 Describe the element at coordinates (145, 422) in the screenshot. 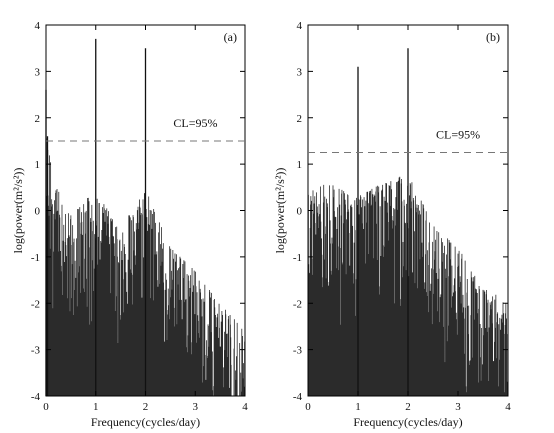

I see `x-axis-label-a: Frequency(cycles/day)` at that location.